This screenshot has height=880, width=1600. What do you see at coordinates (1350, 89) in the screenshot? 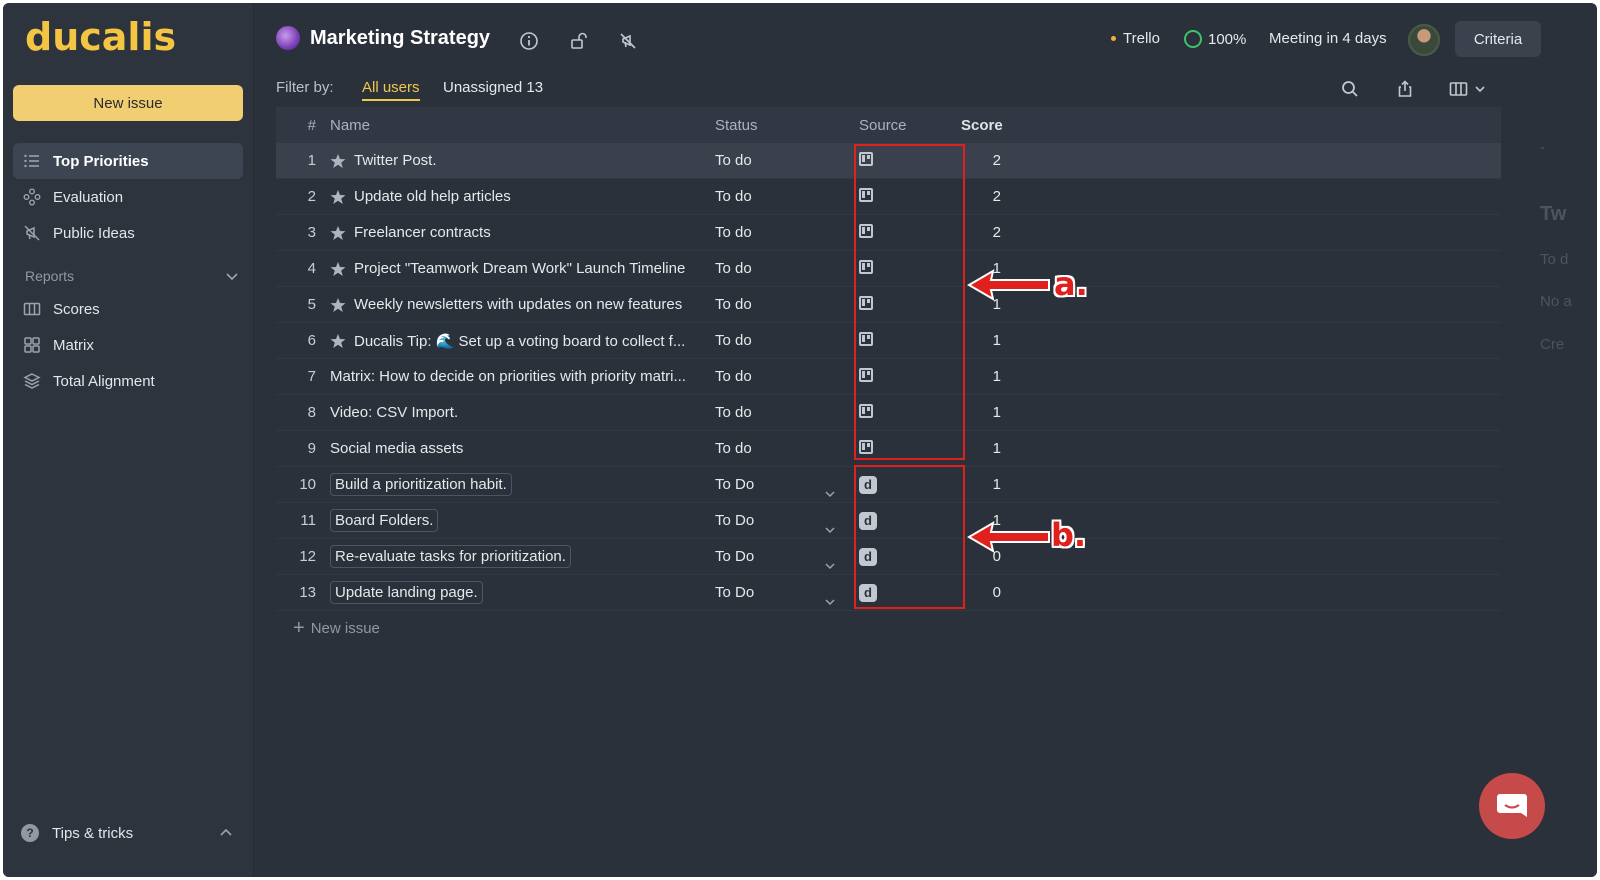
I see `search-icon` at bounding box center [1350, 89].